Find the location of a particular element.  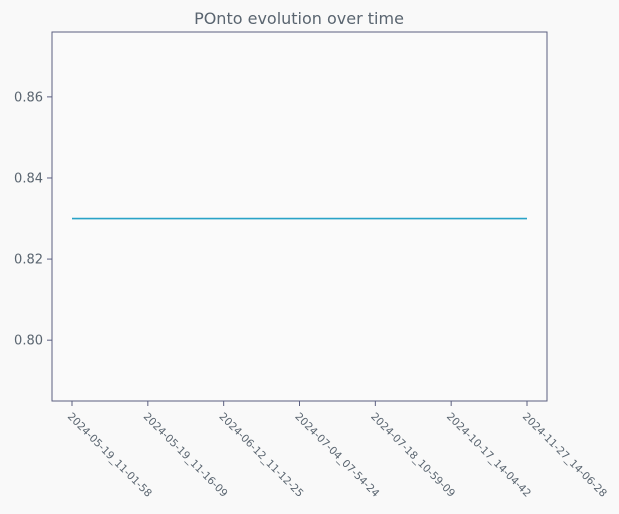

x-tick-label: 2024-07-04_07-54-24 is located at coordinates (336, 455).